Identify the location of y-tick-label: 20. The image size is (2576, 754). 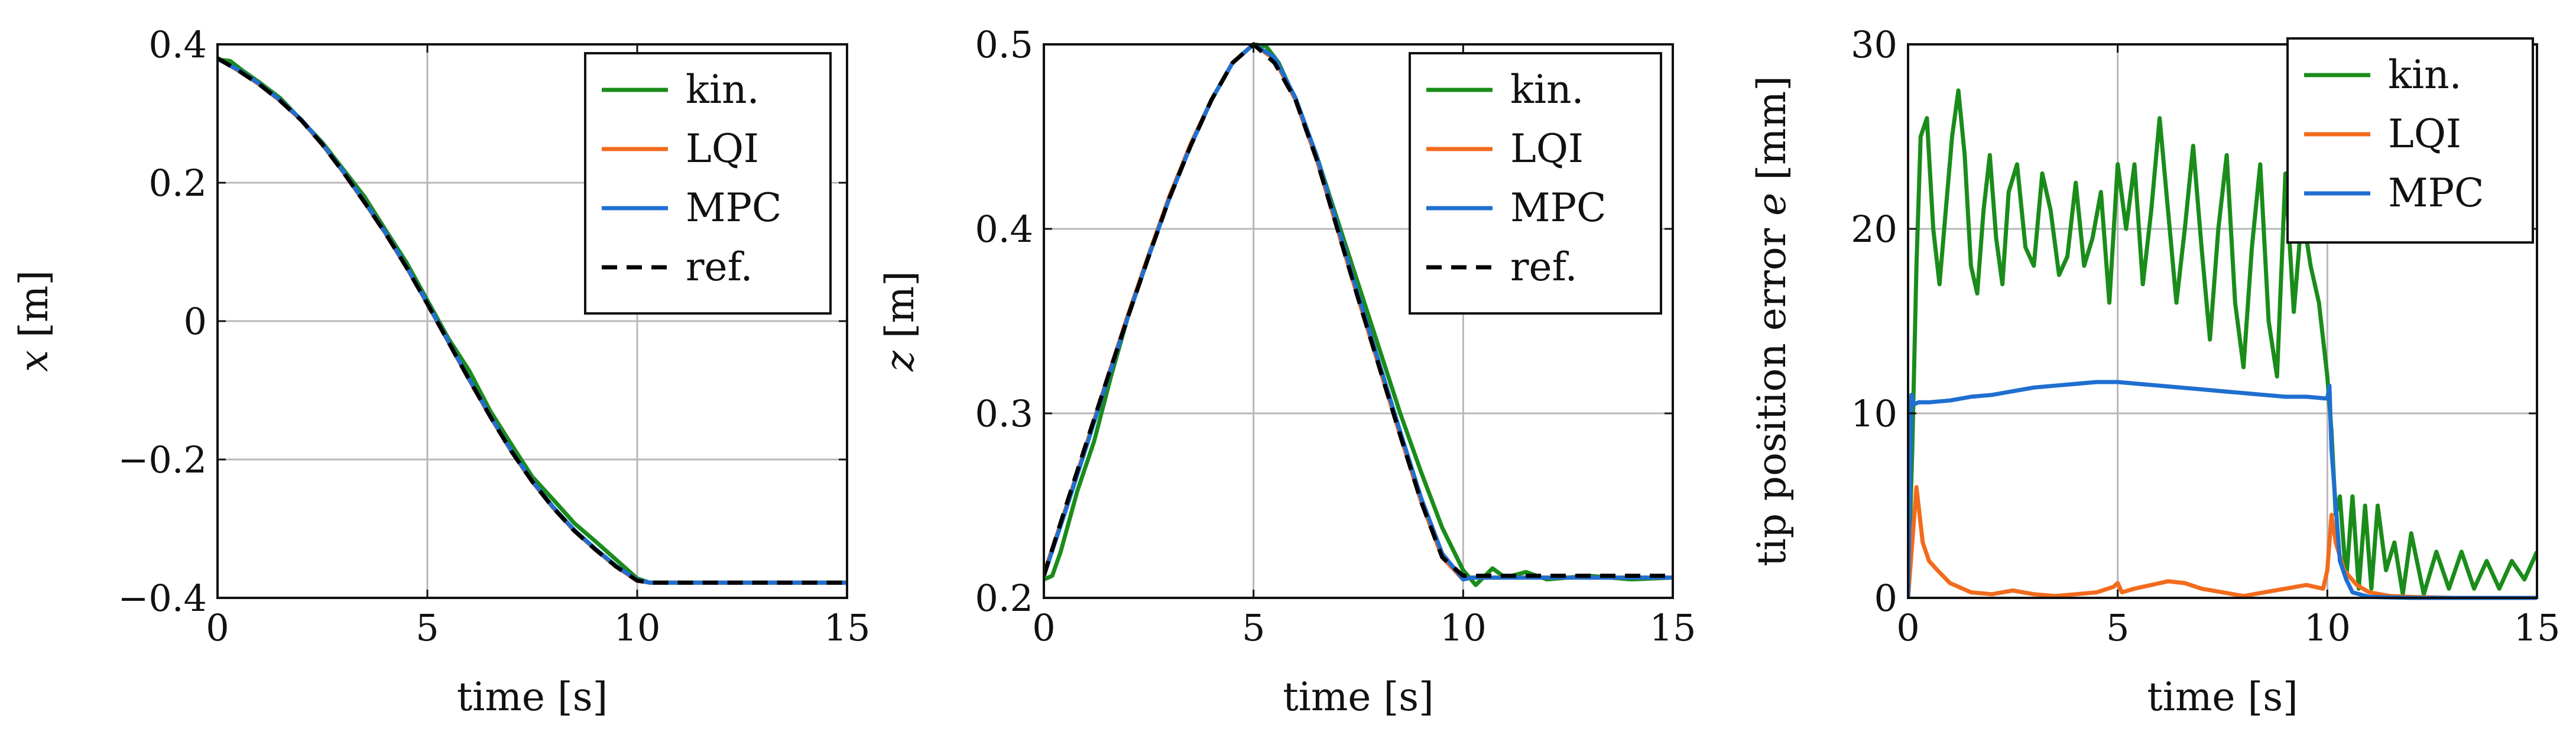
(1874, 229).